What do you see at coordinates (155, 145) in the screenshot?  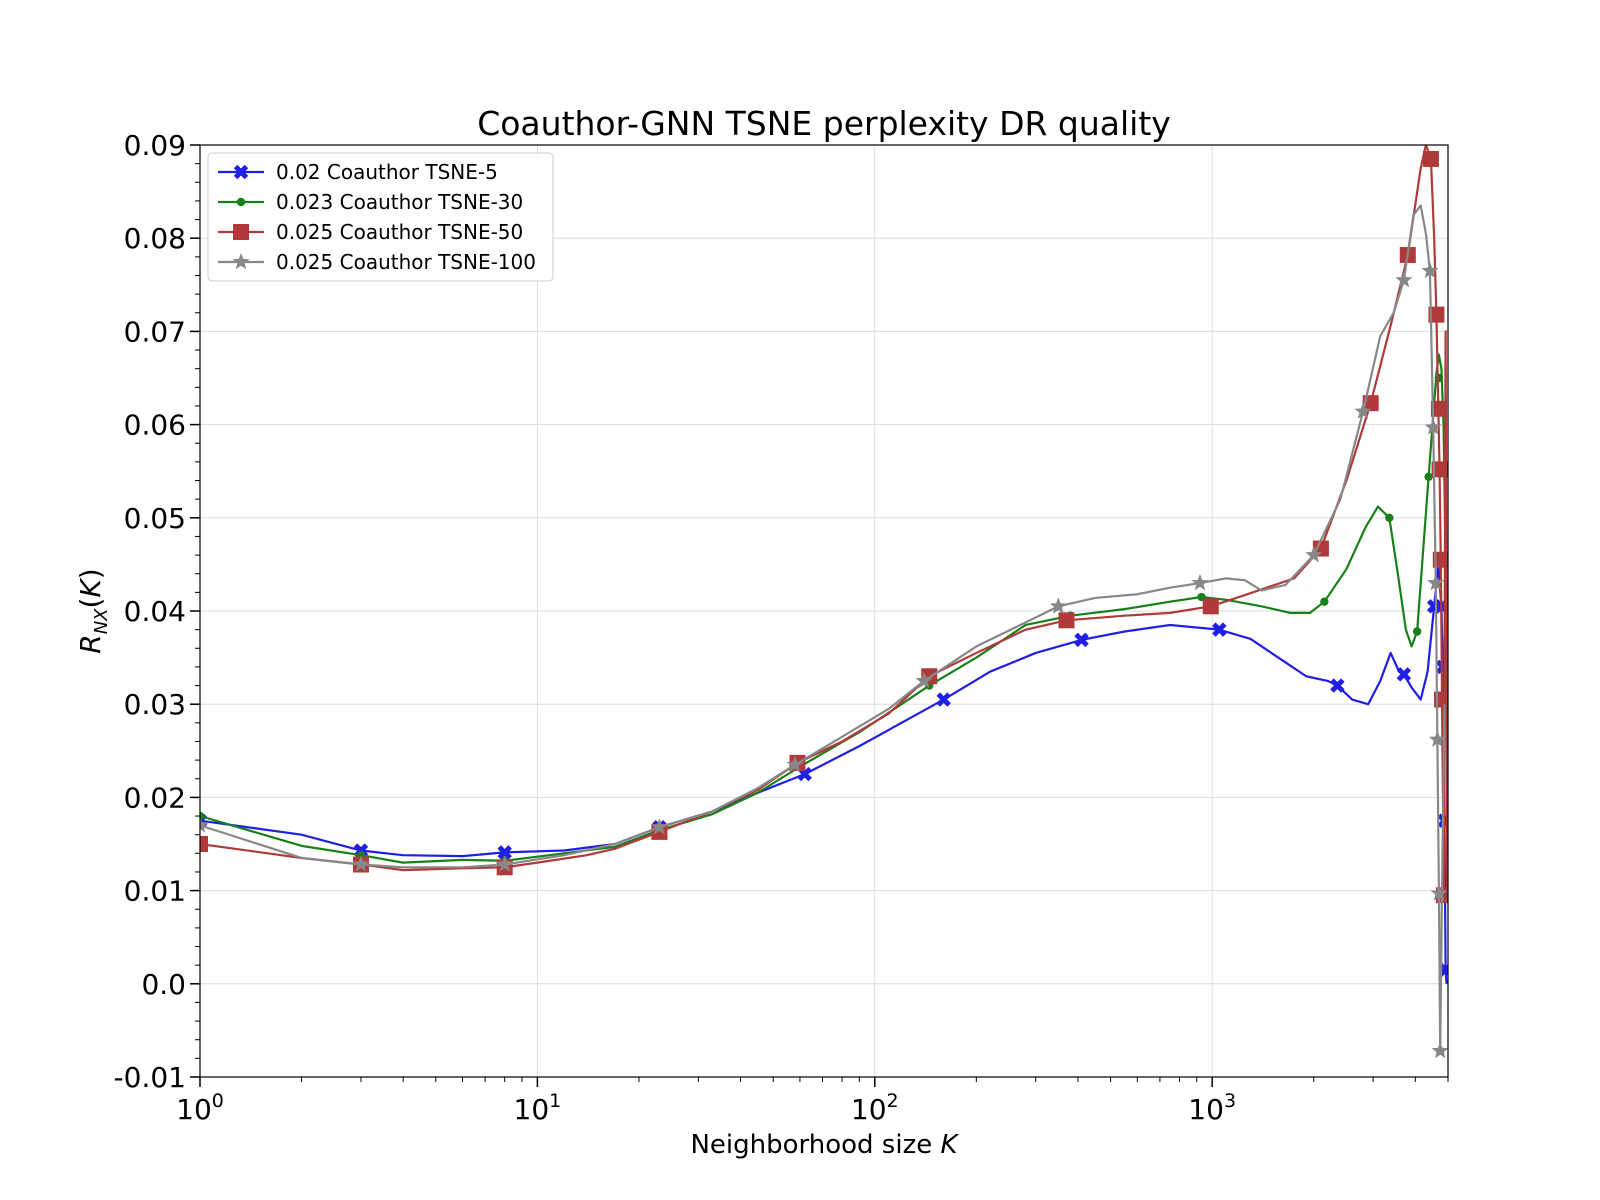 I see `y-tick-label: 0.09` at bounding box center [155, 145].